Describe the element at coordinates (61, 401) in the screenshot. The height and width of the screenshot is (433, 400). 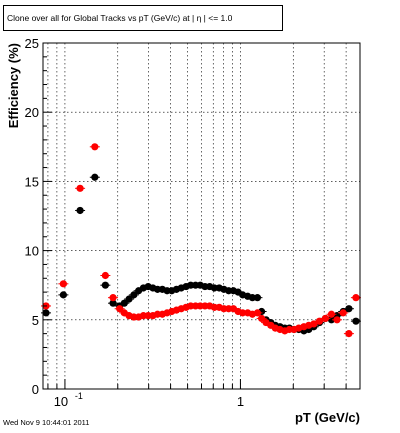
I see `x-tick-label: 10` at that location.